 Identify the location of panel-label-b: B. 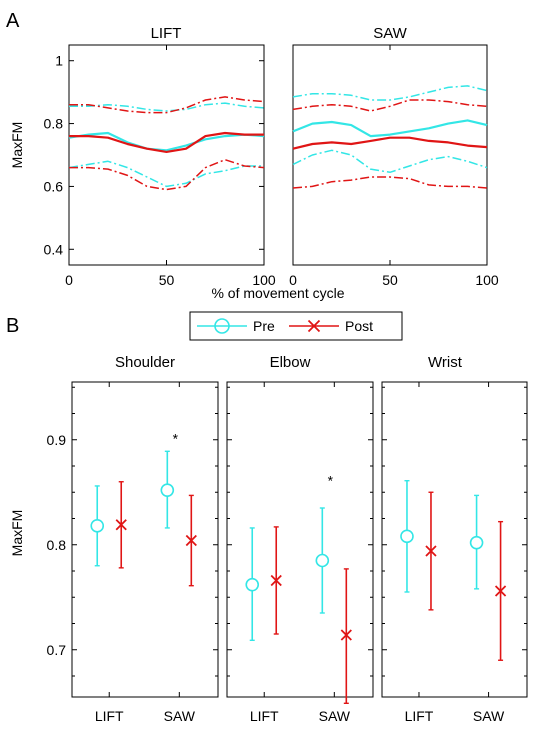
(12, 326).